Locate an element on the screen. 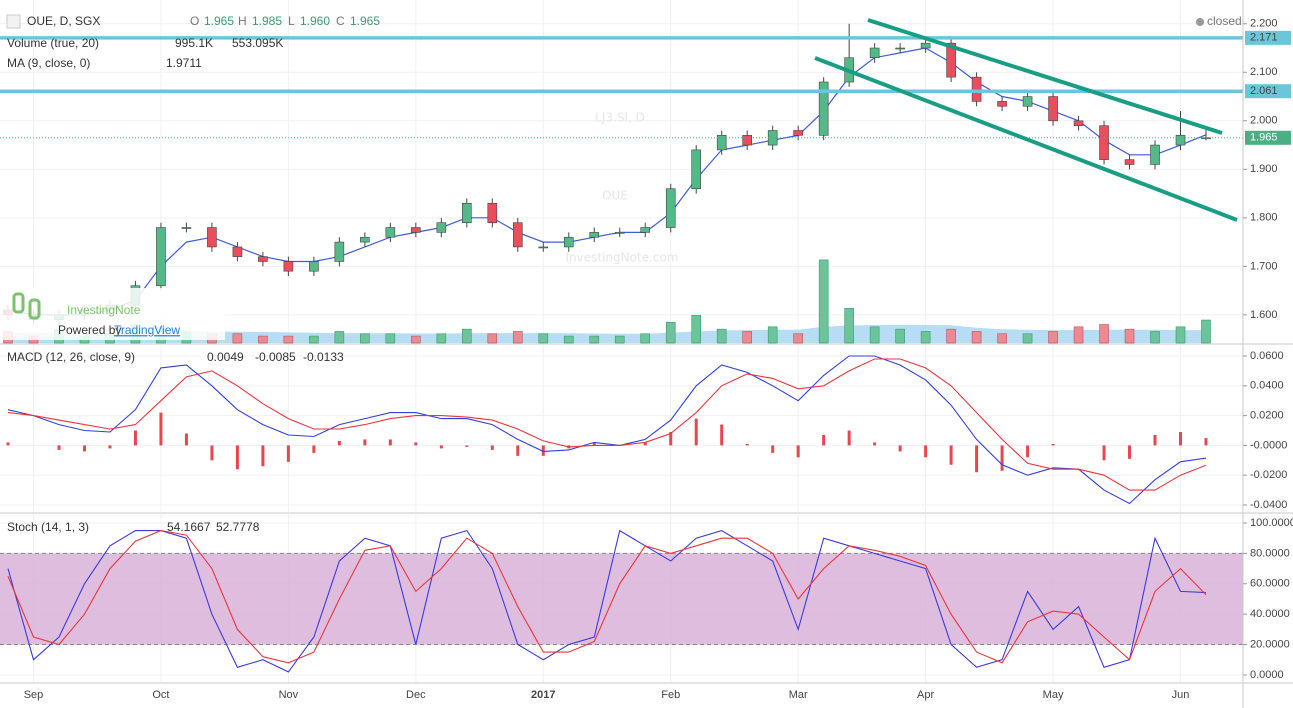 The width and height of the screenshot is (1293, 708). legend-value: 553.095K is located at coordinates (257, 43).